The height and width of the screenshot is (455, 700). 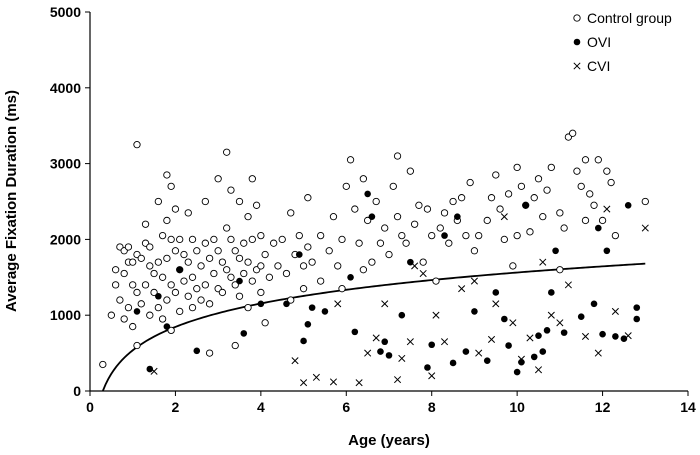 I want to click on legend-marker, so click(x=577, y=18).